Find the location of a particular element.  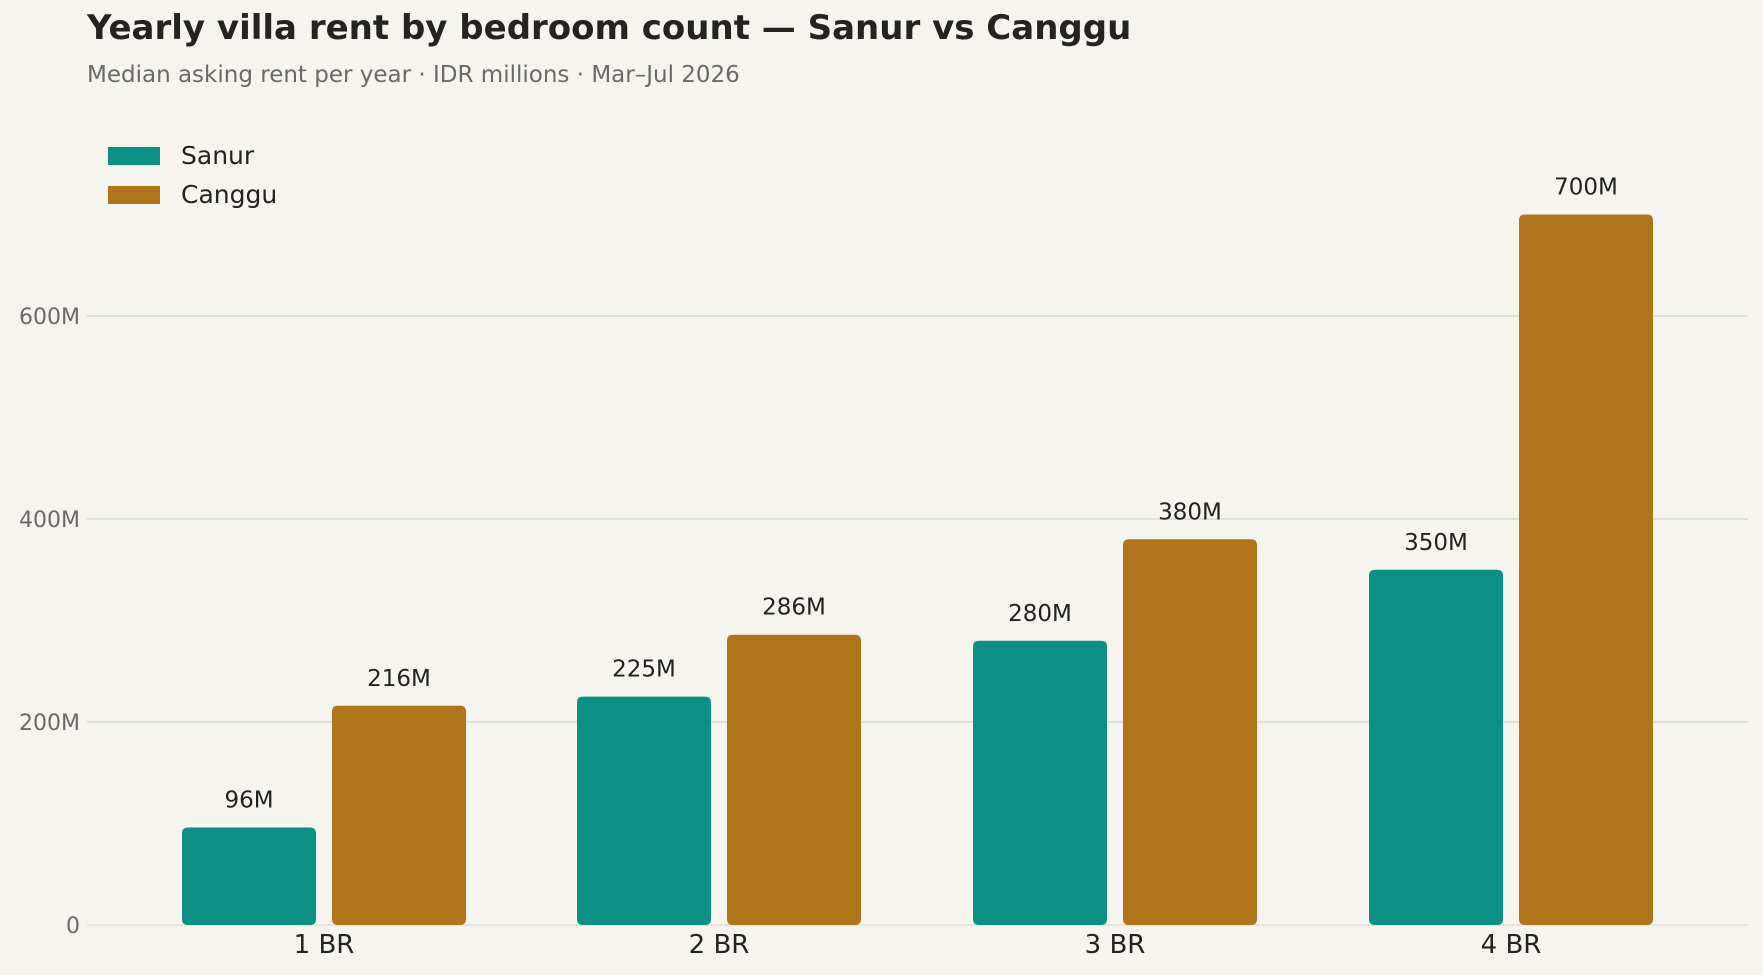

legend-swatch-sanur is located at coordinates (134, 156).